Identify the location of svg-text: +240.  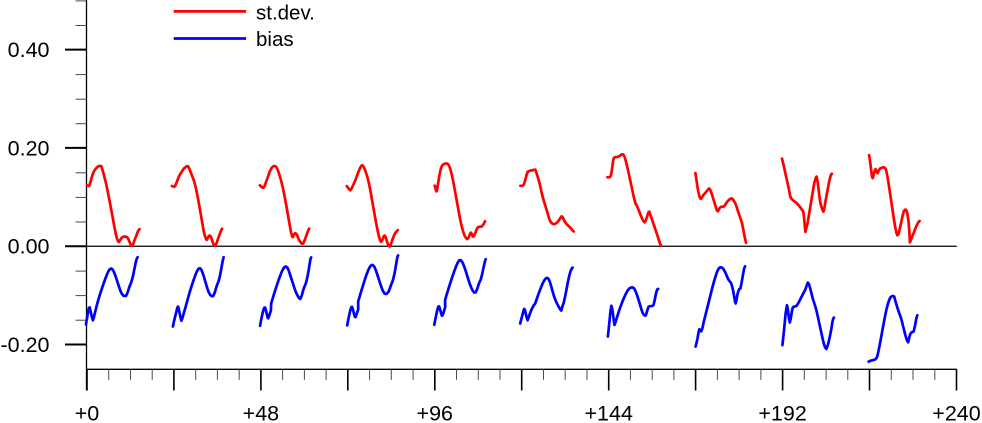
(956, 412).